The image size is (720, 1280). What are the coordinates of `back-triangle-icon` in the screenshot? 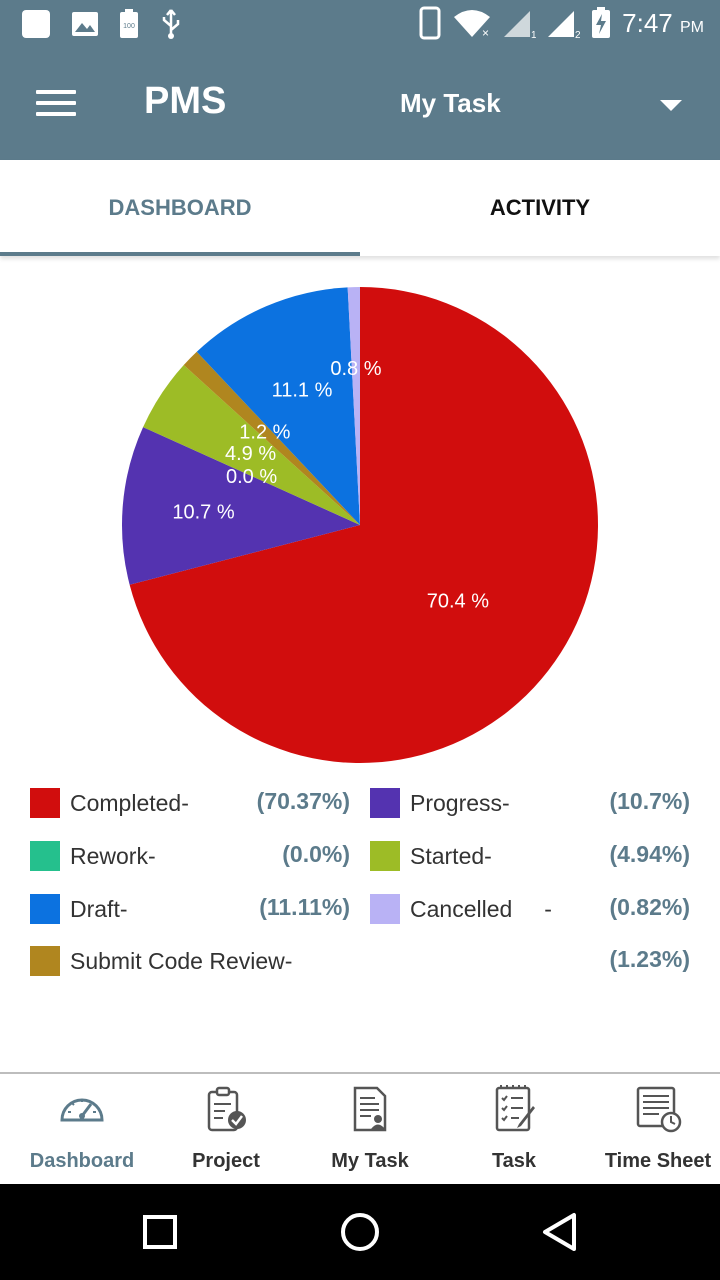 It's located at (560, 1232).